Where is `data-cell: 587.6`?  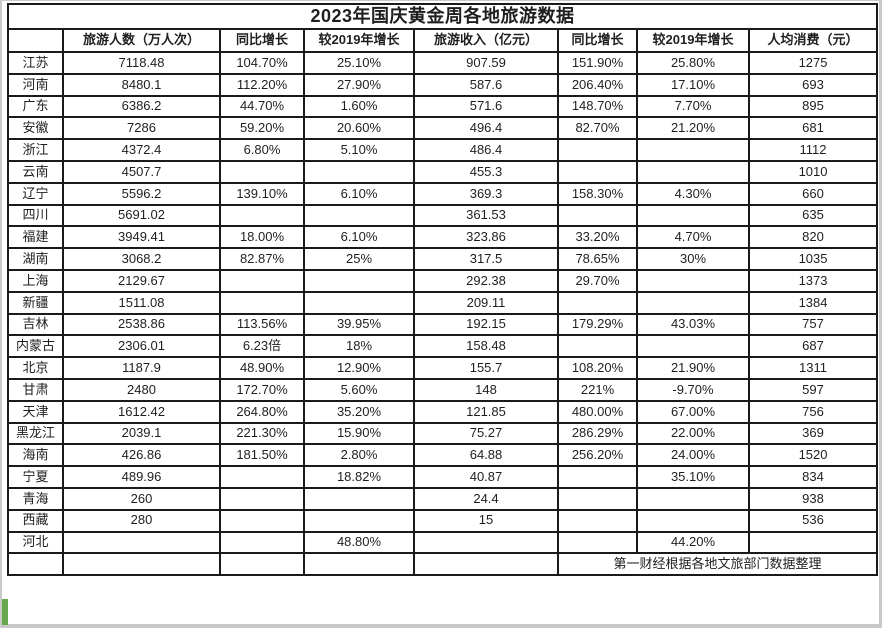 data-cell: 587.6 is located at coordinates (486, 84).